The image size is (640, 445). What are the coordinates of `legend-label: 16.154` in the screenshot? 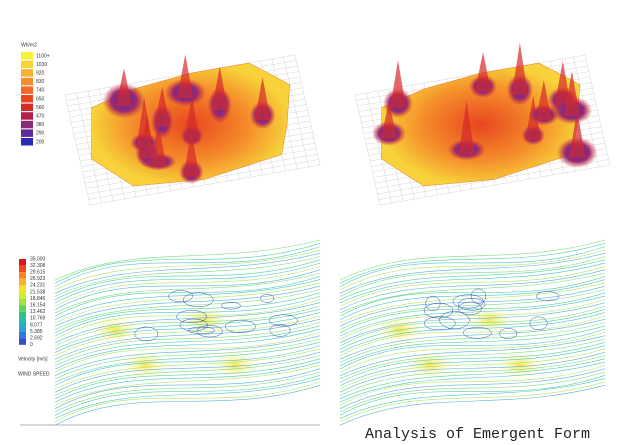 It's located at (38, 306).